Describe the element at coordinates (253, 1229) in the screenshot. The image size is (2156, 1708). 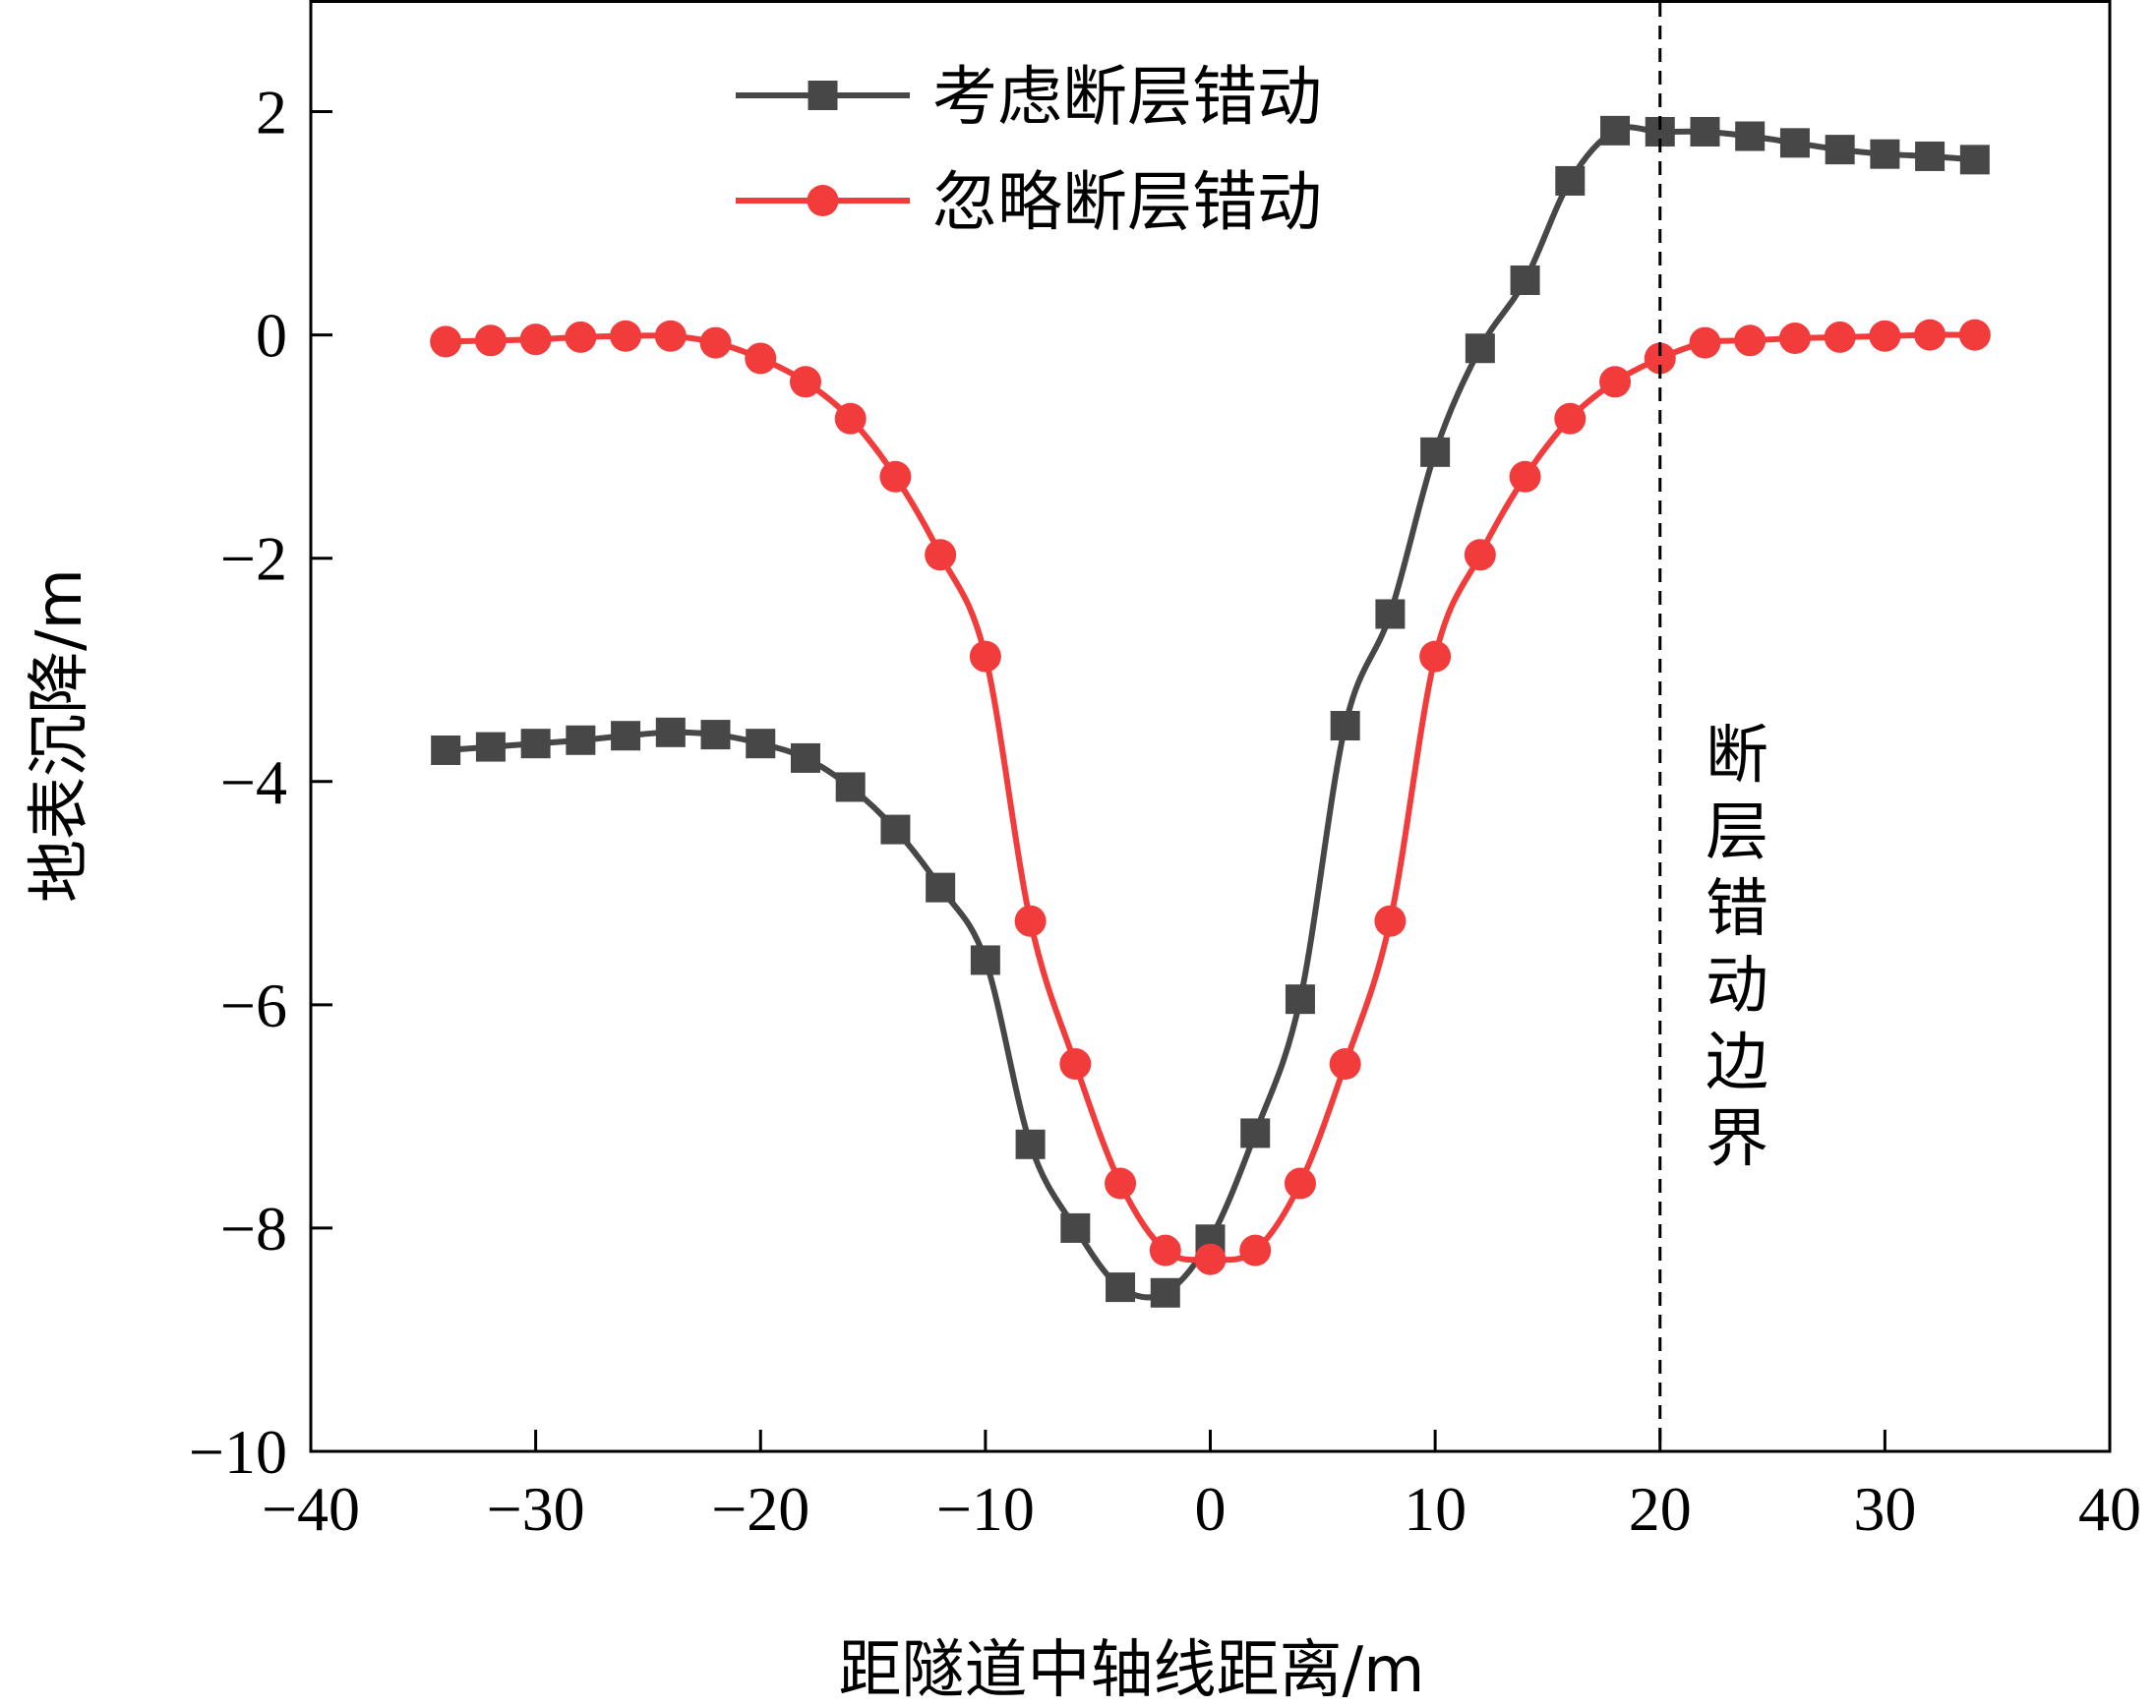
I see `y-tick-label: −8` at that location.